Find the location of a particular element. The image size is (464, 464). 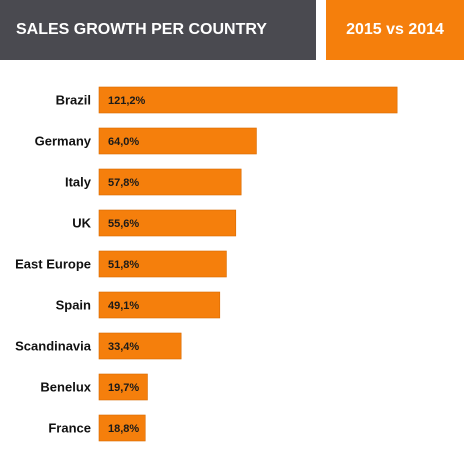

category-label: Germany is located at coordinates (63, 141).